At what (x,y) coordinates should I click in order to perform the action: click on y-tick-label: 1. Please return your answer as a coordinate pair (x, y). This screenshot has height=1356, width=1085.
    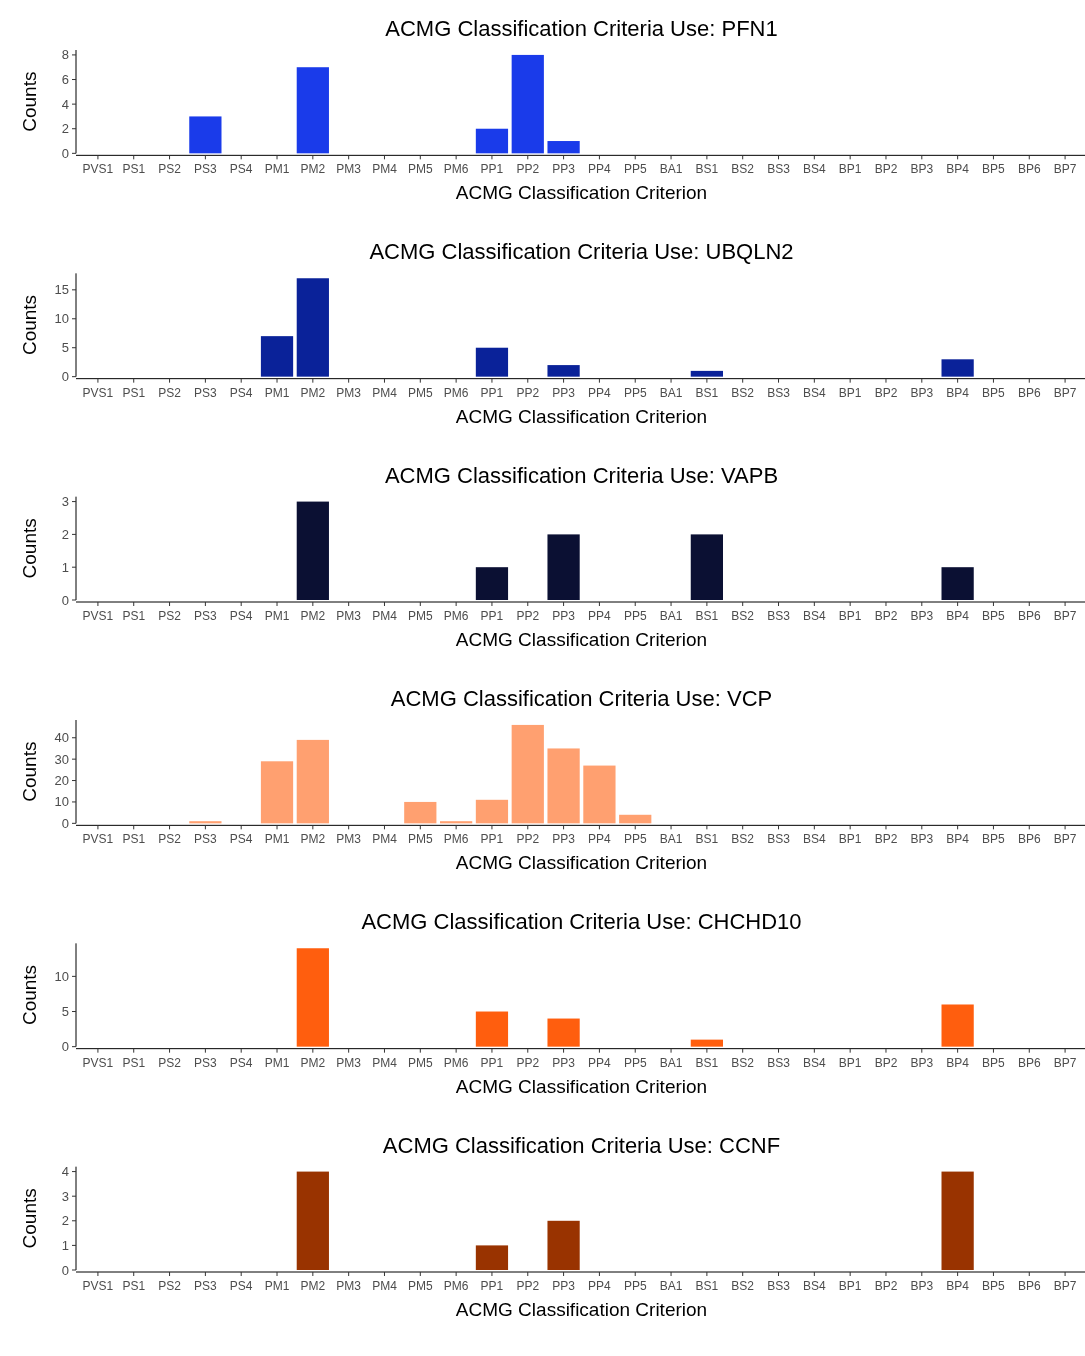
    Looking at the image, I should click on (65, 1245).